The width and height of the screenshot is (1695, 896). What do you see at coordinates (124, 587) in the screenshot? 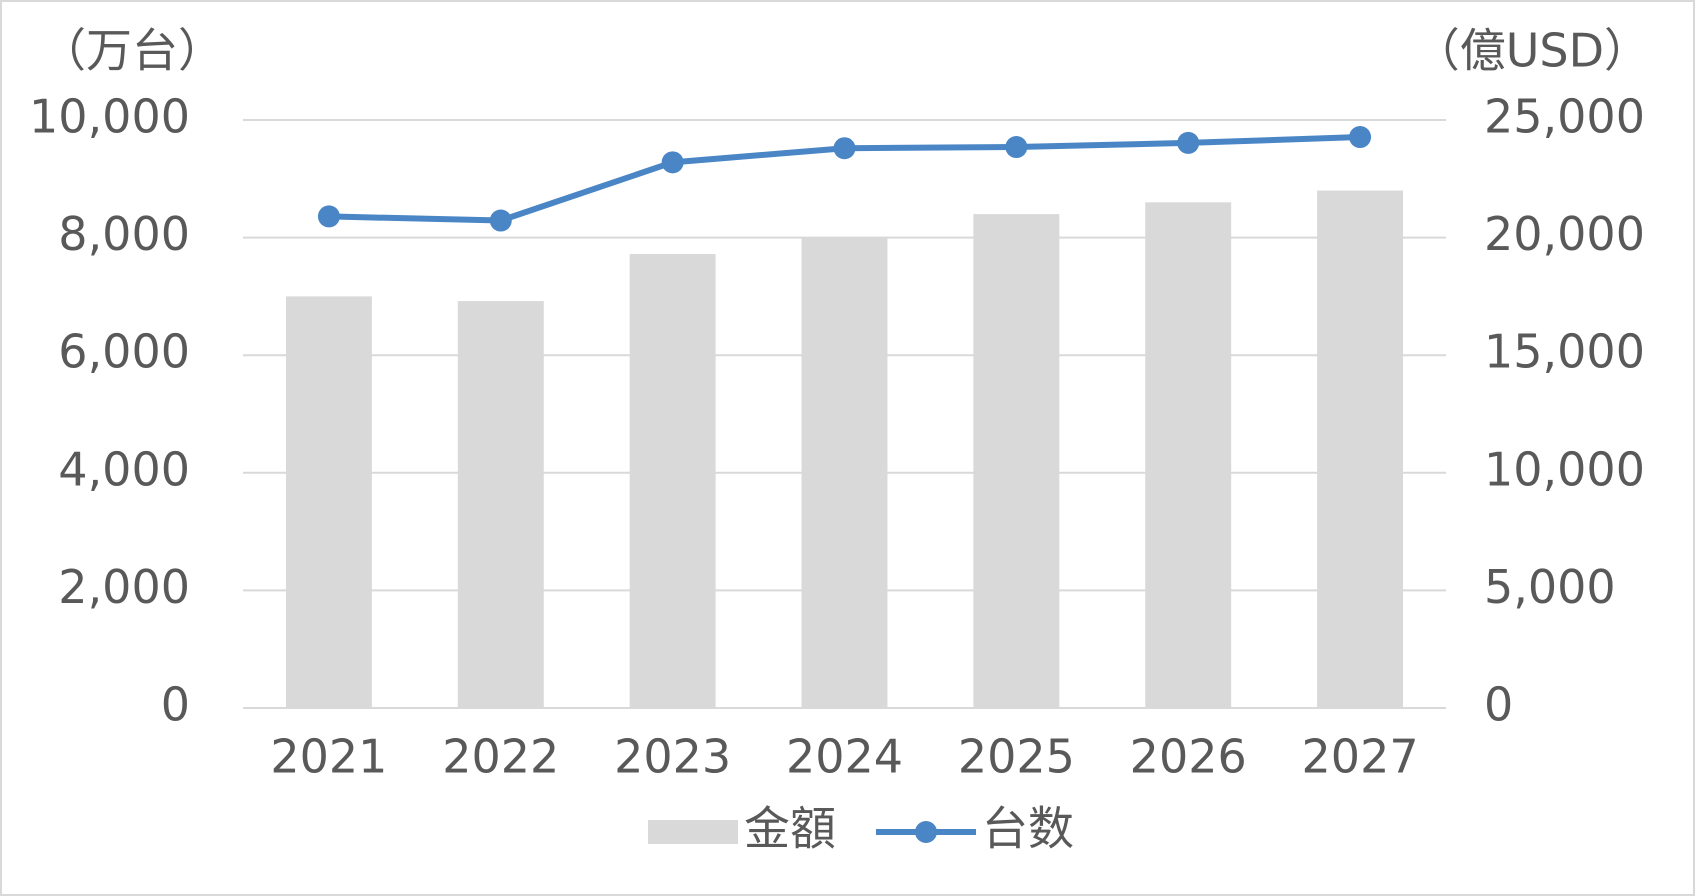
I see `y-tick-label: 2,000` at bounding box center [124, 587].